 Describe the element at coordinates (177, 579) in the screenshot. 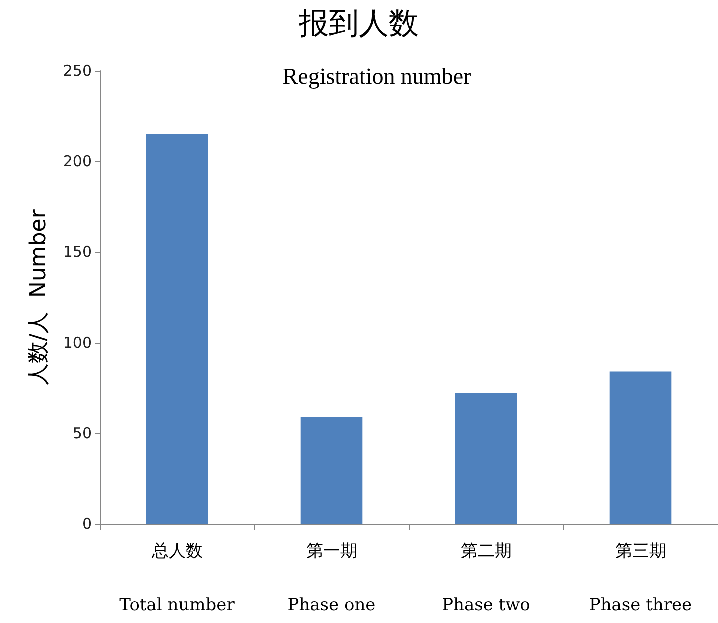

I see `category-label: 总人数 Total number` at that location.